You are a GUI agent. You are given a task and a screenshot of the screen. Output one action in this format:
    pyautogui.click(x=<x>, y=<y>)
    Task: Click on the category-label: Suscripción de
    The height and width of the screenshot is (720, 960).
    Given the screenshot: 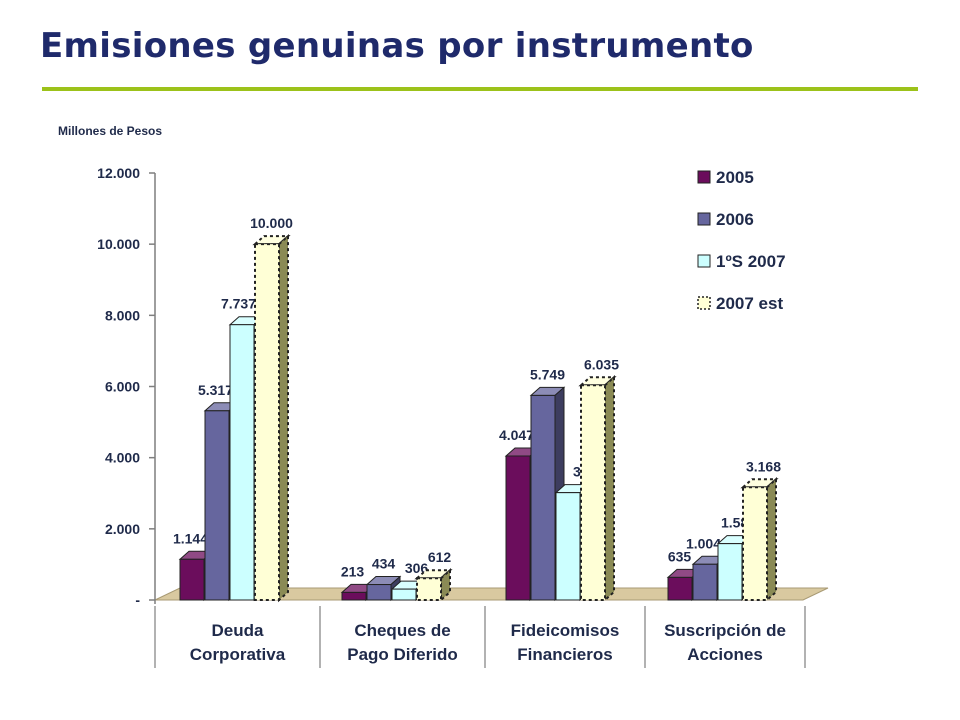 What is the action you would take?
    pyautogui.click(x=725, y=630)
    